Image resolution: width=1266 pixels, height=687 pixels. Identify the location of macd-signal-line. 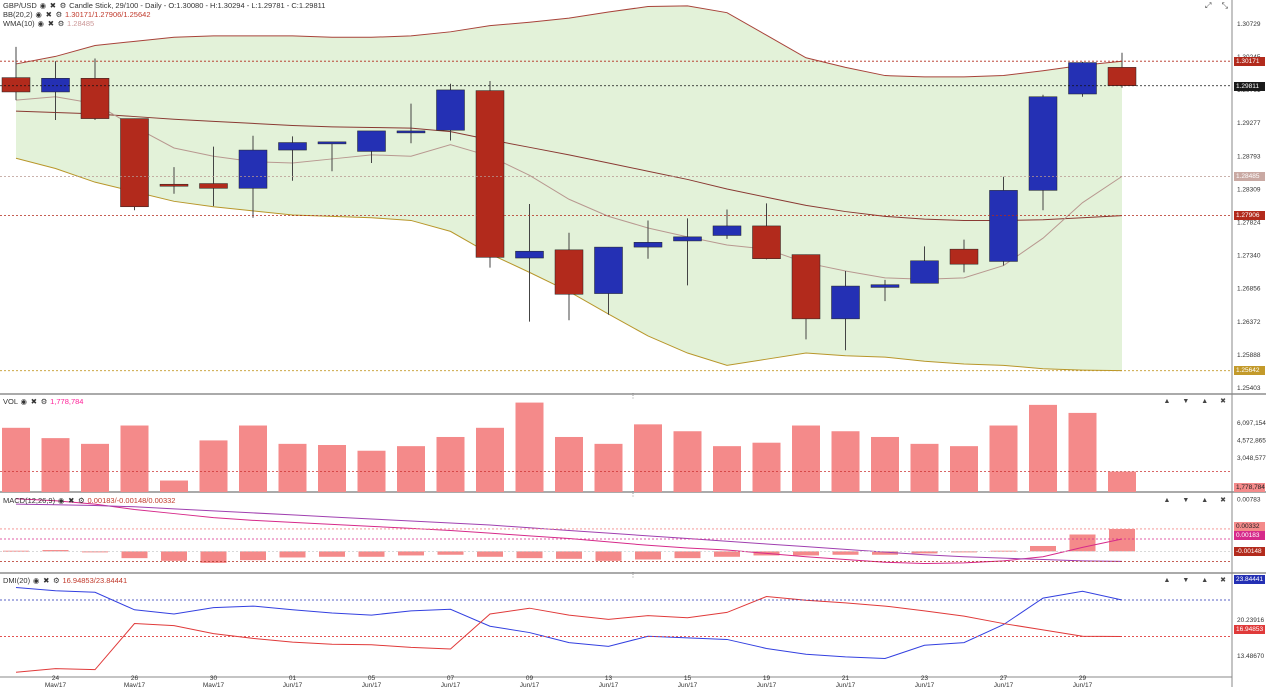
(569, 532).